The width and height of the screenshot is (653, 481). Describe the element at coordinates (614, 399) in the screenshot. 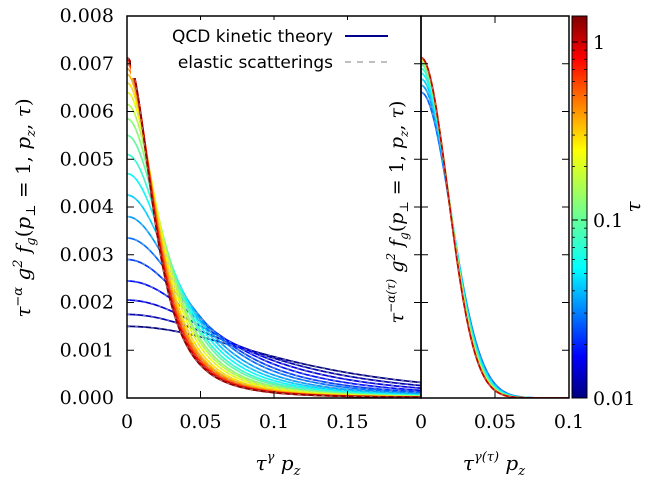

I see `colorbar-tick-label: 0.01` at that location.